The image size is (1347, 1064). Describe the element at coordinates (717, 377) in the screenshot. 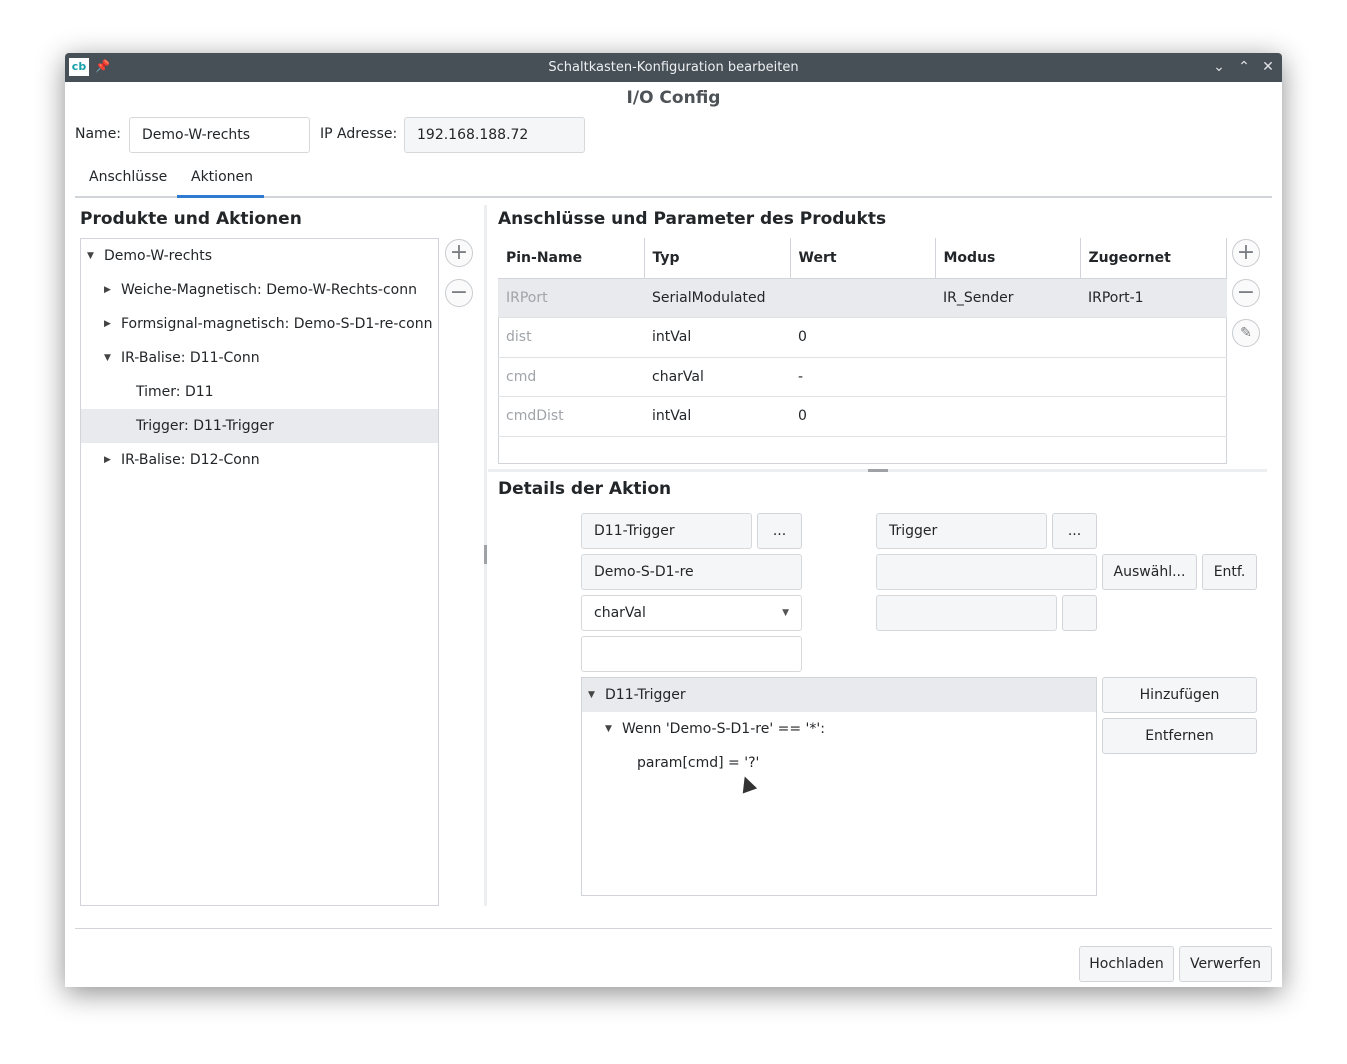

I see `cell: charVal` at that location.